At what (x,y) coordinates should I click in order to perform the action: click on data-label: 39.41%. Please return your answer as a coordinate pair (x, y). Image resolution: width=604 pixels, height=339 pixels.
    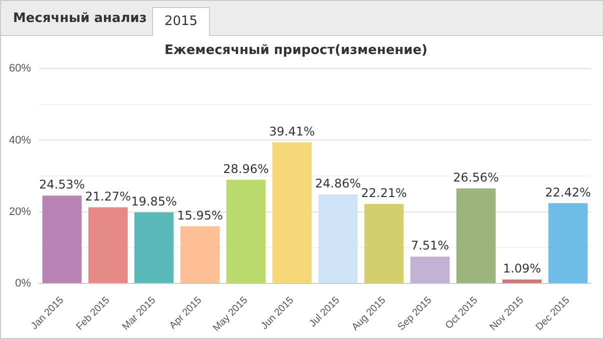
    Looking at the image, I should click on (292, 131).